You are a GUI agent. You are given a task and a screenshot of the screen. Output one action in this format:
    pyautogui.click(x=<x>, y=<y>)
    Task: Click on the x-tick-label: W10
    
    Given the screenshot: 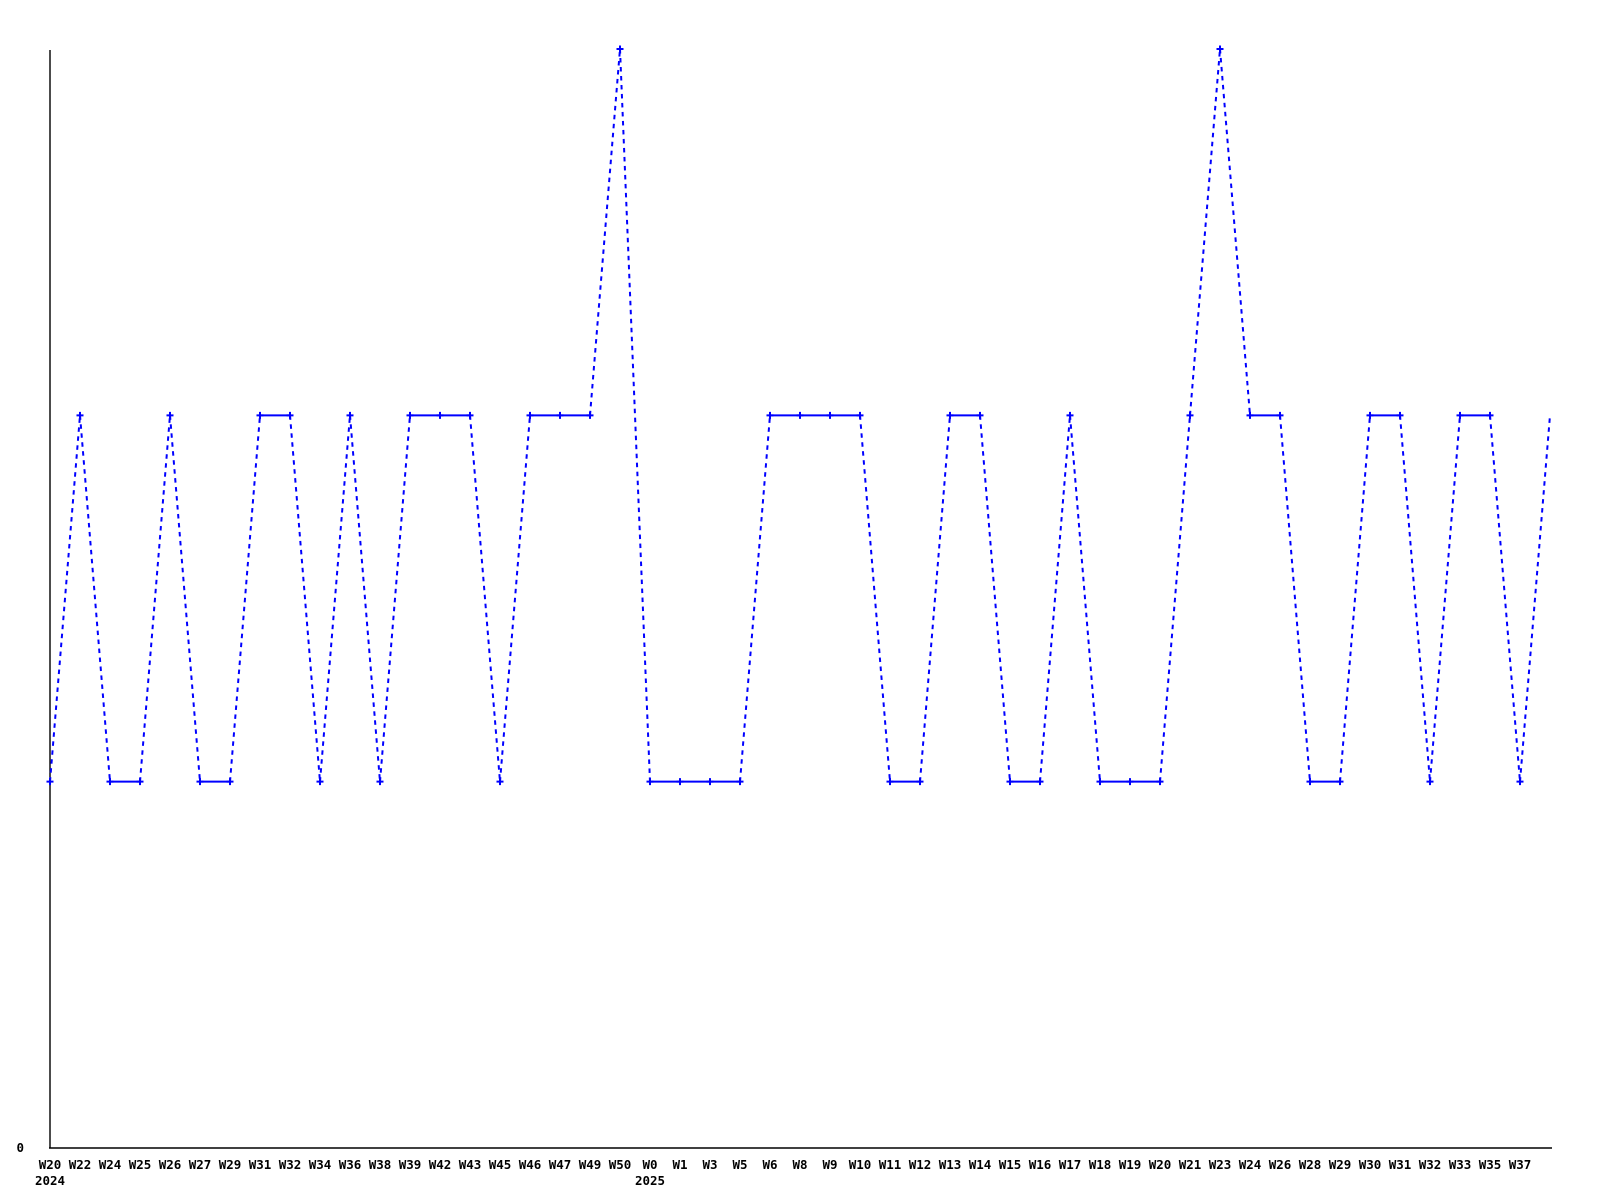 What is the action you would take?
    pyautogui.click(x=860, y=1164)
    